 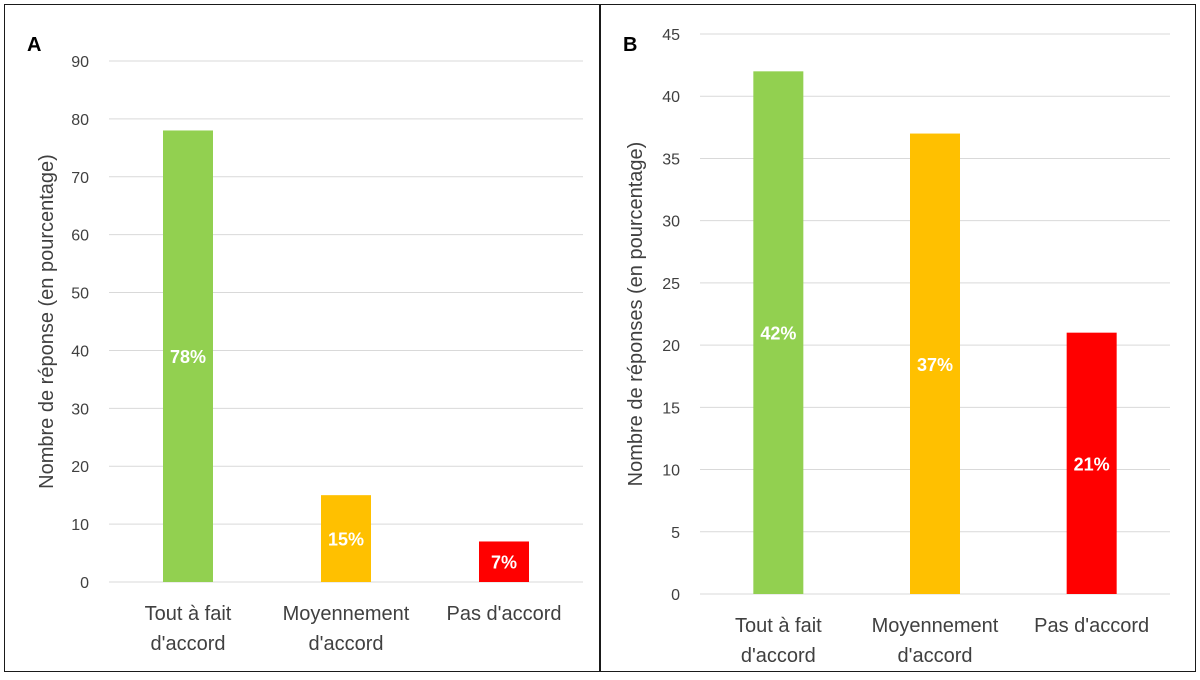 I want to click on chart-a-panel-letter: A, so click(x=34, y=45).